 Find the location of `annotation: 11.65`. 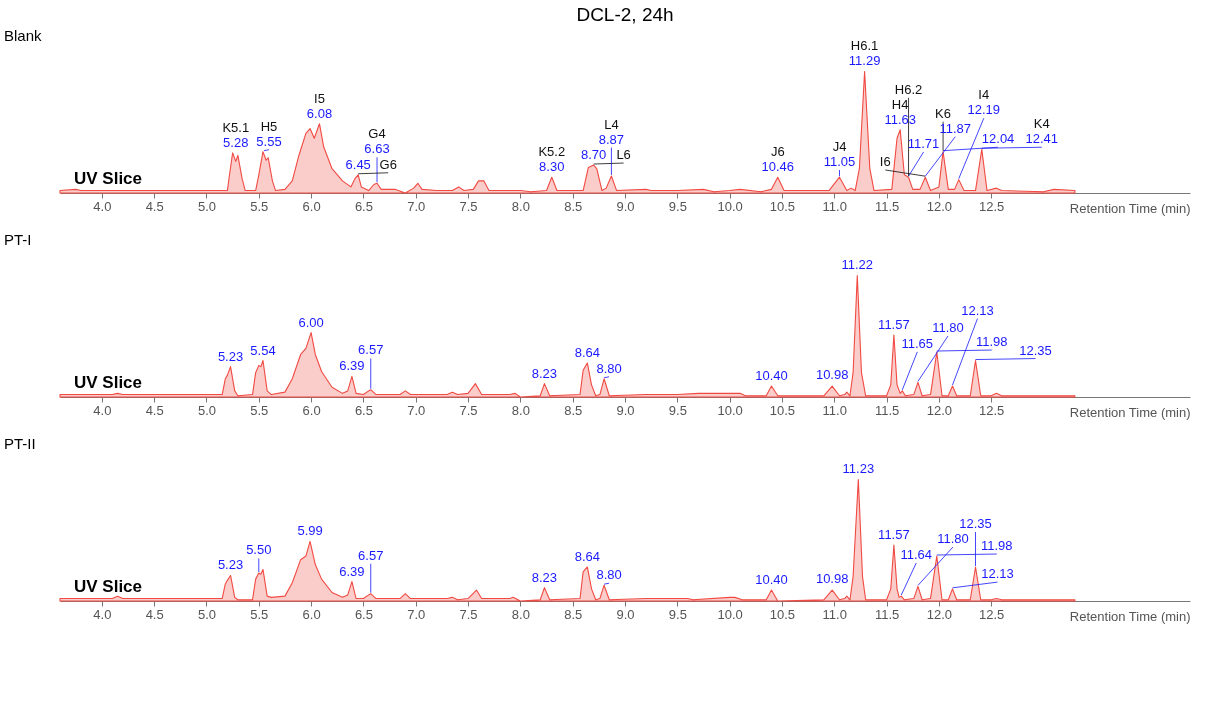

annotation: 11.65 is located at coordinates (917, 343).